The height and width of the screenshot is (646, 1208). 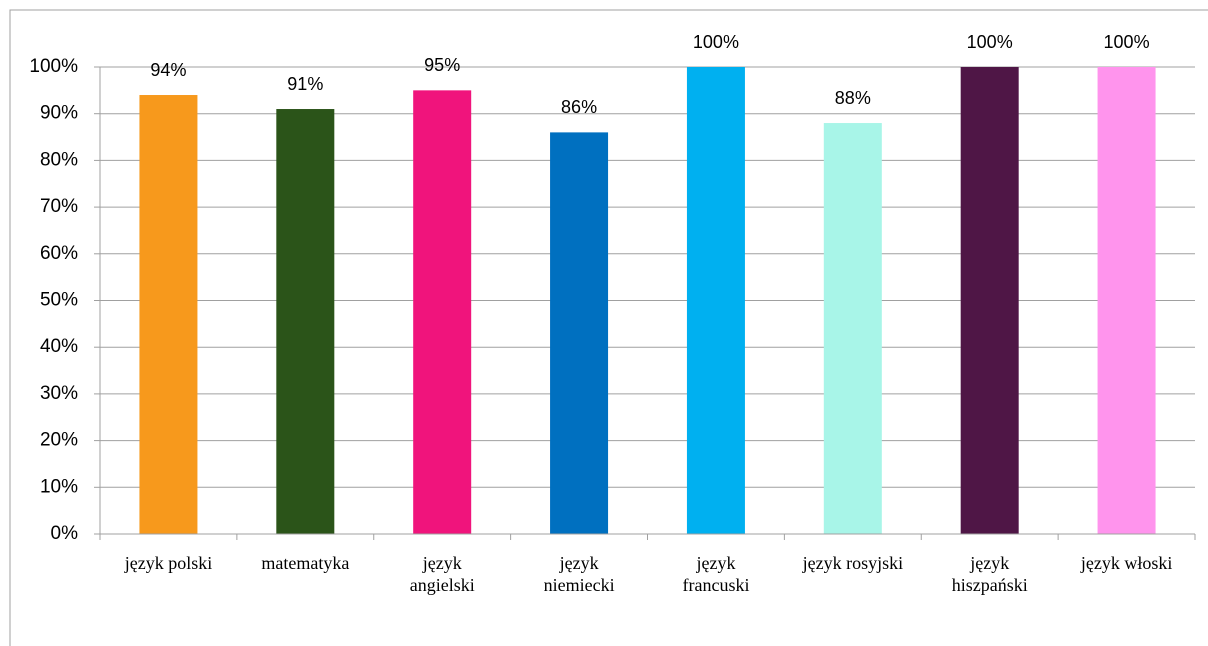 I want to click on y-tick-label: 30%, so click(x=59, y=393).